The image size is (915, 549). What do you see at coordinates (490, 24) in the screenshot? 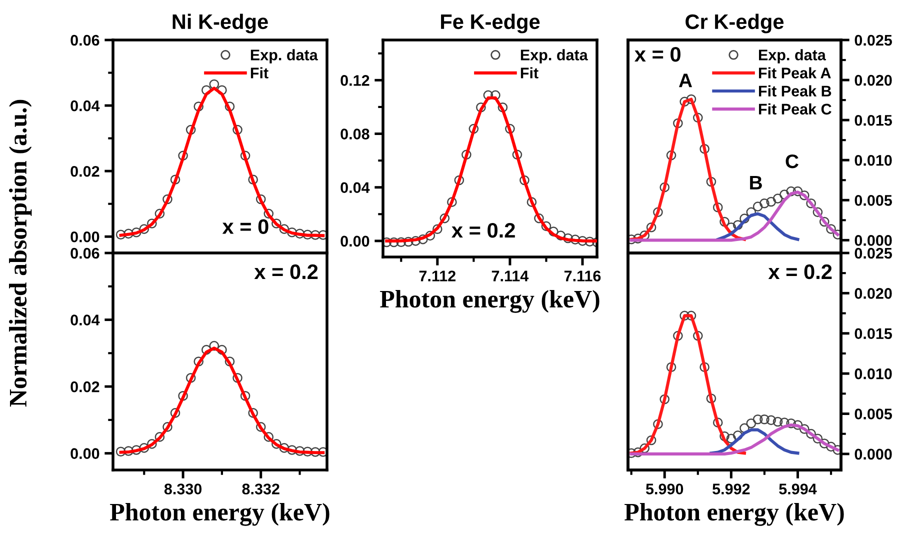
I see `chart-title: Fe K-edge` at bounding box center [490, 24].